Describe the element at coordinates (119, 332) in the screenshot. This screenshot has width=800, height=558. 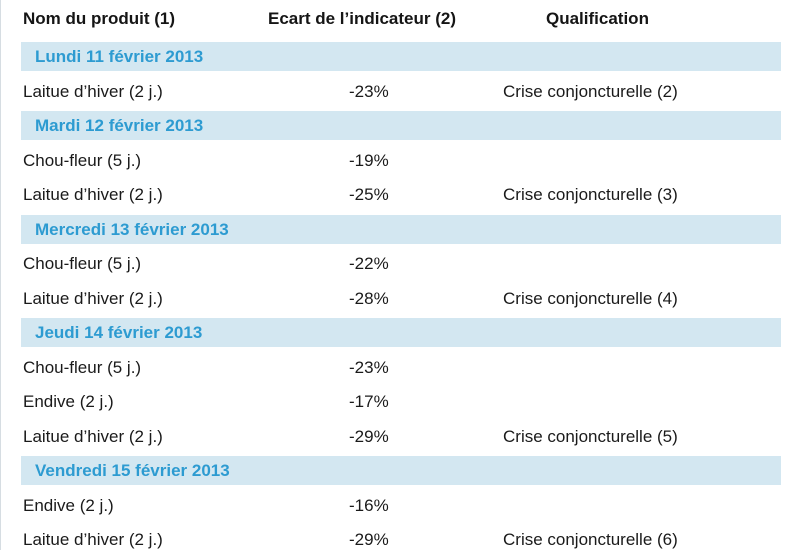
I see `date-label: Jeudi 14 février 2013` at that location.